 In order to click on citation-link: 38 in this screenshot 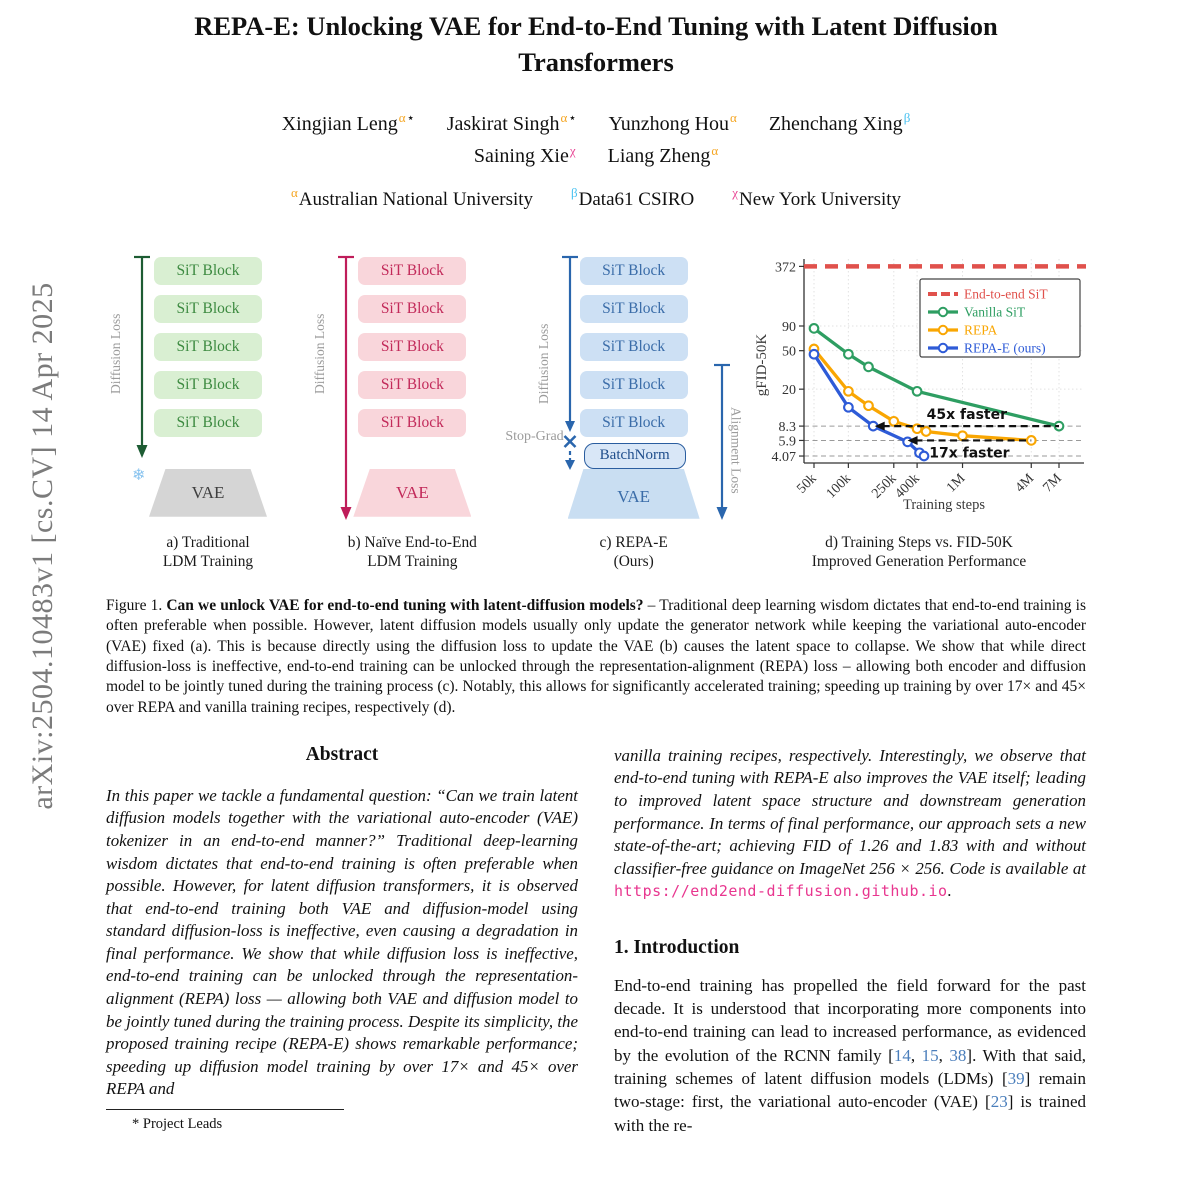, I will do `click(958, 1055)`.